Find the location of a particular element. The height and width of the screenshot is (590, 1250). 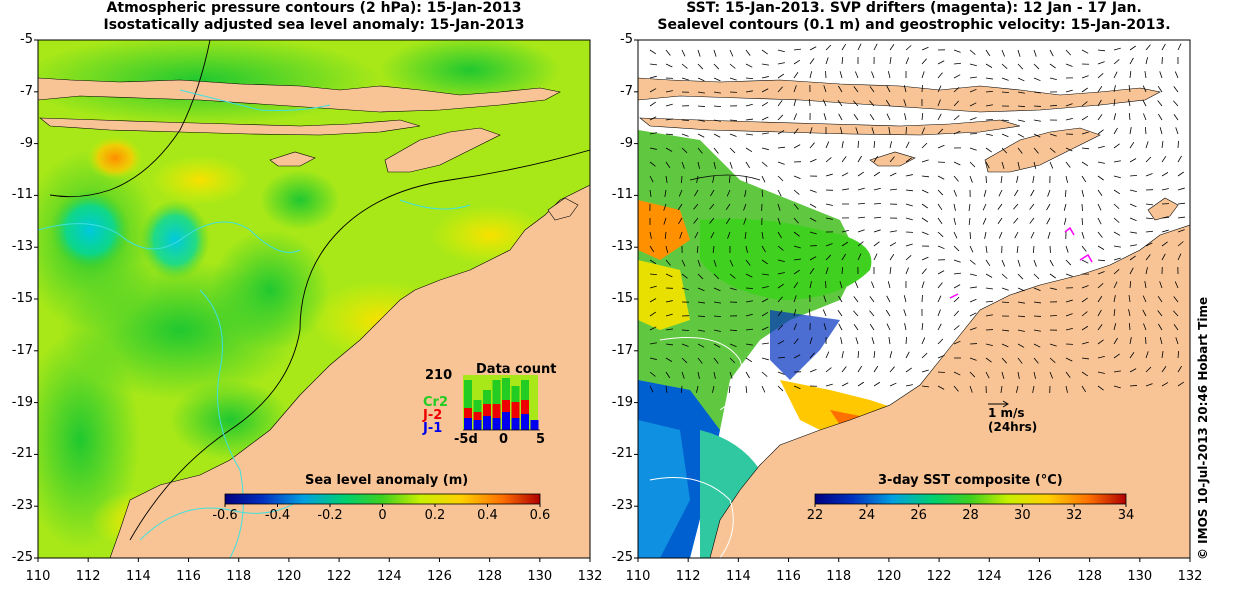

legend-cr2: Cr2 is located at coordinates (435, 402).